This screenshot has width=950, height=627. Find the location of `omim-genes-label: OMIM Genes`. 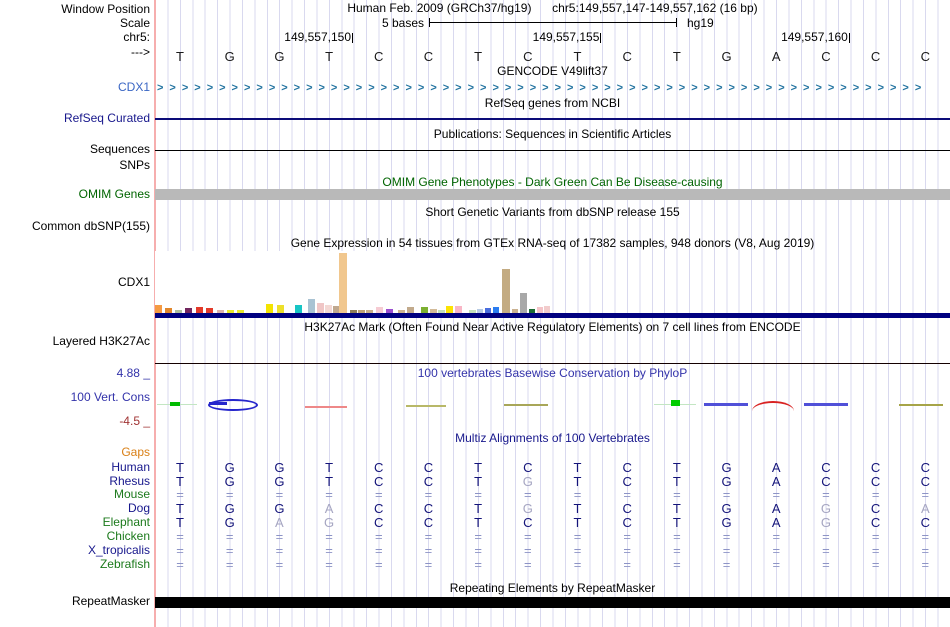

omim-genes-label: OMIM Genes is located at coordinates (114, 194).